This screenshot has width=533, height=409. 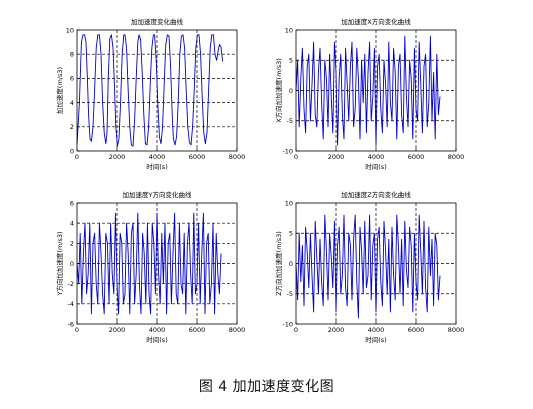 What do you see at coordinates (157, 194) in the screenshot?
I see `chart-title: 加加速度Y方向变化曲线` at bounding box center [157, 194].